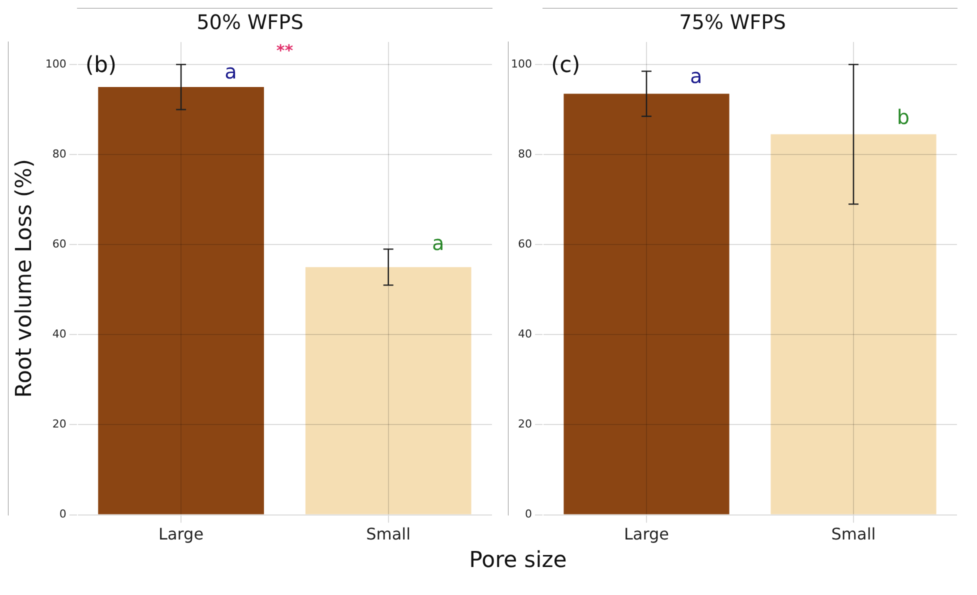 The width and height of the screenshot is (977, 595). Describe the element at coordinates (101, 65) in the screenshot. I see `annotation: (b)` at that location.